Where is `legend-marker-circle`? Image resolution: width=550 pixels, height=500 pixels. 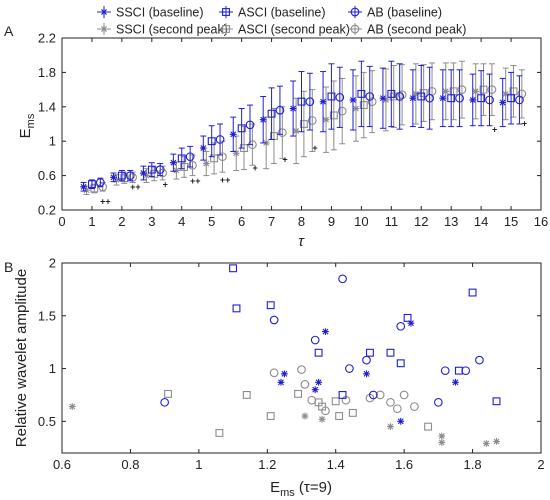 legend-marker-circle is located at coordinates (355, 12).